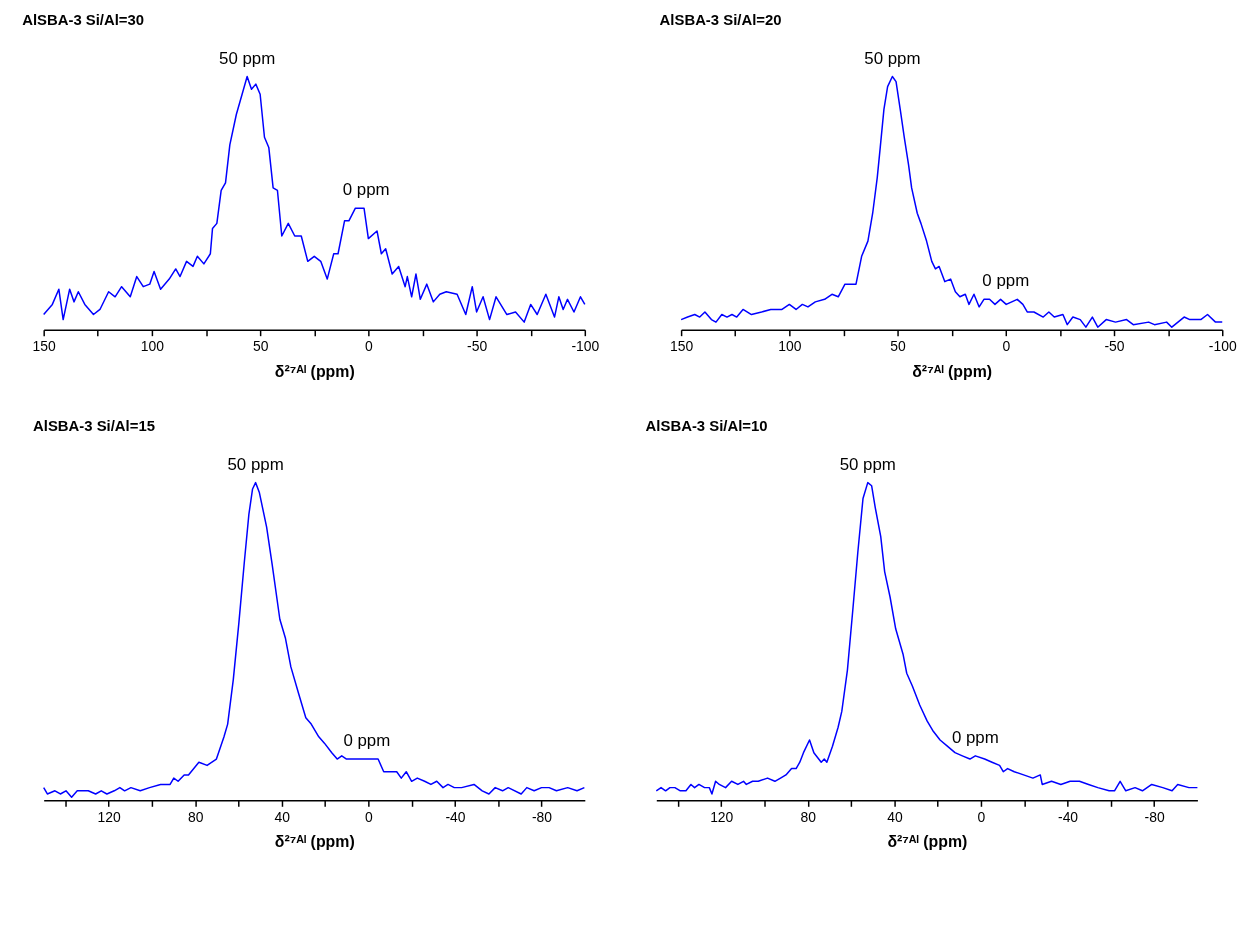 This screenshot has width=1255, height=951. I want to click on chart-title: AlSBA-3 Si/Al=30, so click(83, 19).